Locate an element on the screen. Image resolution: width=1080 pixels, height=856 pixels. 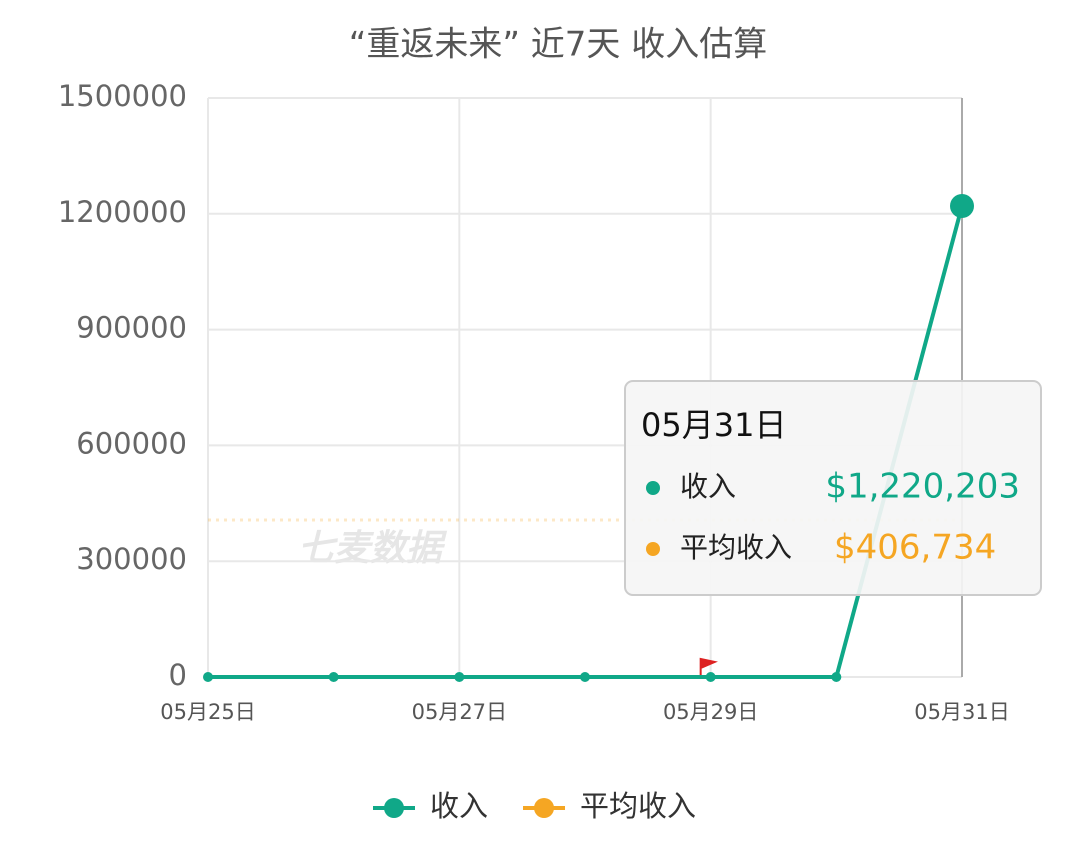
x-tick-label: 05月27日 is located at coordinates (459, 712).